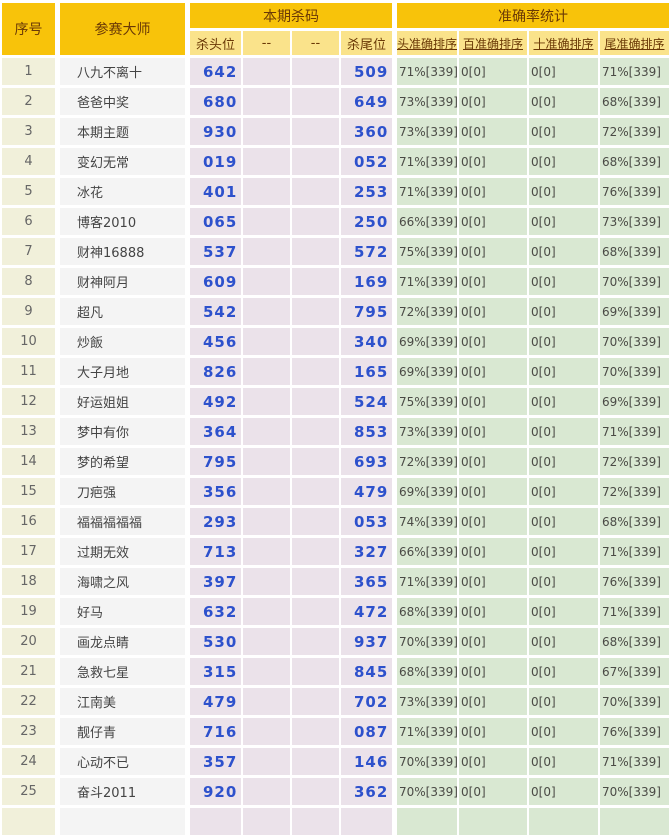  I want to click on cell-kill-head: 716, so click(214, 731).